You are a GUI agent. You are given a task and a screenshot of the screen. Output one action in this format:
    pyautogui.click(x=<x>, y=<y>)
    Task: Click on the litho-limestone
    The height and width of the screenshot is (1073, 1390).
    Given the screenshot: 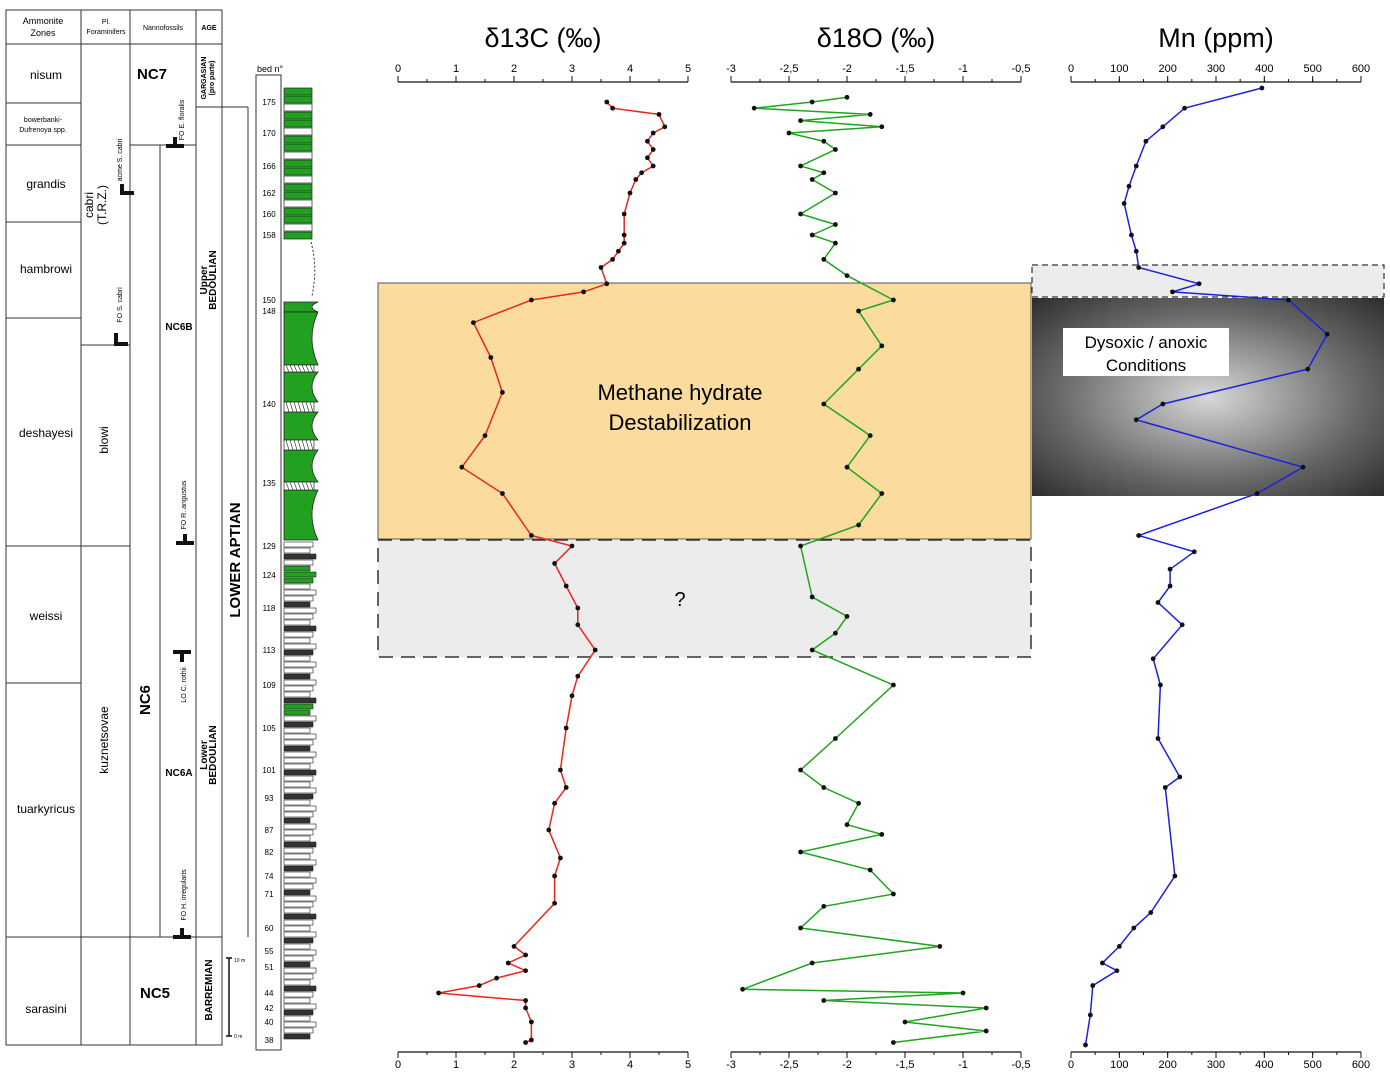 What is the action you would take?
    pyautogui.click(x=299, y=407)
    